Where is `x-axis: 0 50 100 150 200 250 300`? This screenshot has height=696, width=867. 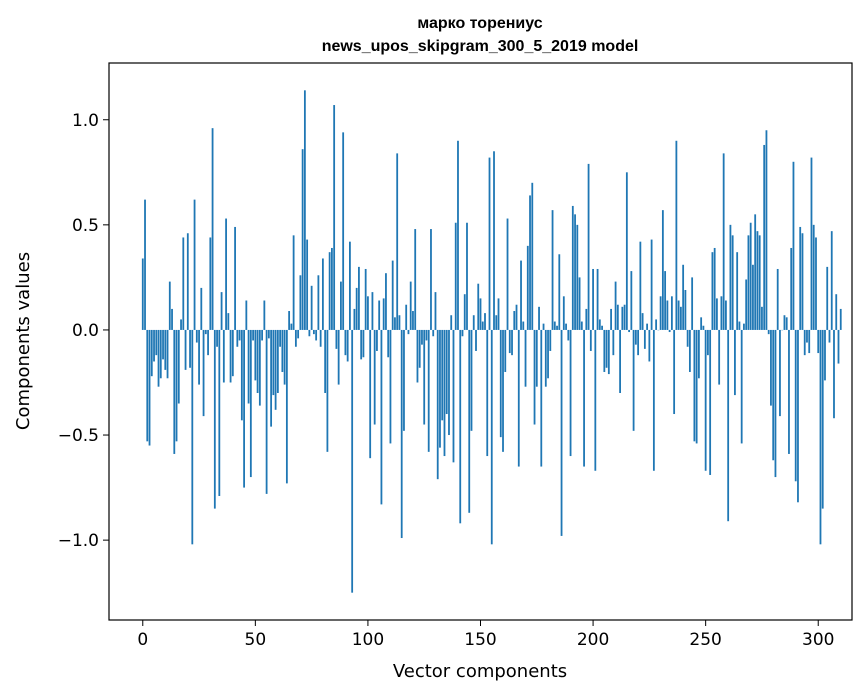
x-axis: 0 50 100 150 200 250 300 is located at coordinates (485, 635).